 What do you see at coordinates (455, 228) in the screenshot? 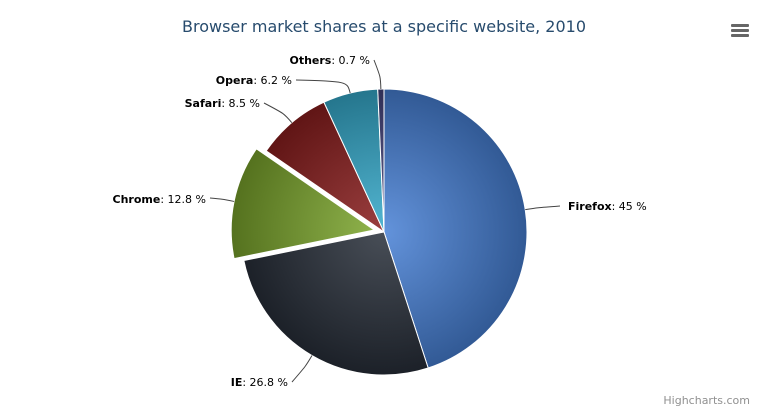
I see `pie-slice-firefox` at bounding box center [455, 228].